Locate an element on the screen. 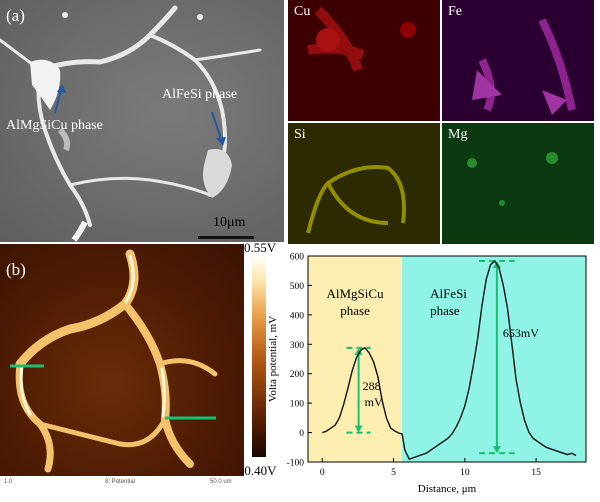 Image resolution: width=600 pixels, height=502 pixels. annotation-label-0-b: mV is located at coordinates (374, 402).